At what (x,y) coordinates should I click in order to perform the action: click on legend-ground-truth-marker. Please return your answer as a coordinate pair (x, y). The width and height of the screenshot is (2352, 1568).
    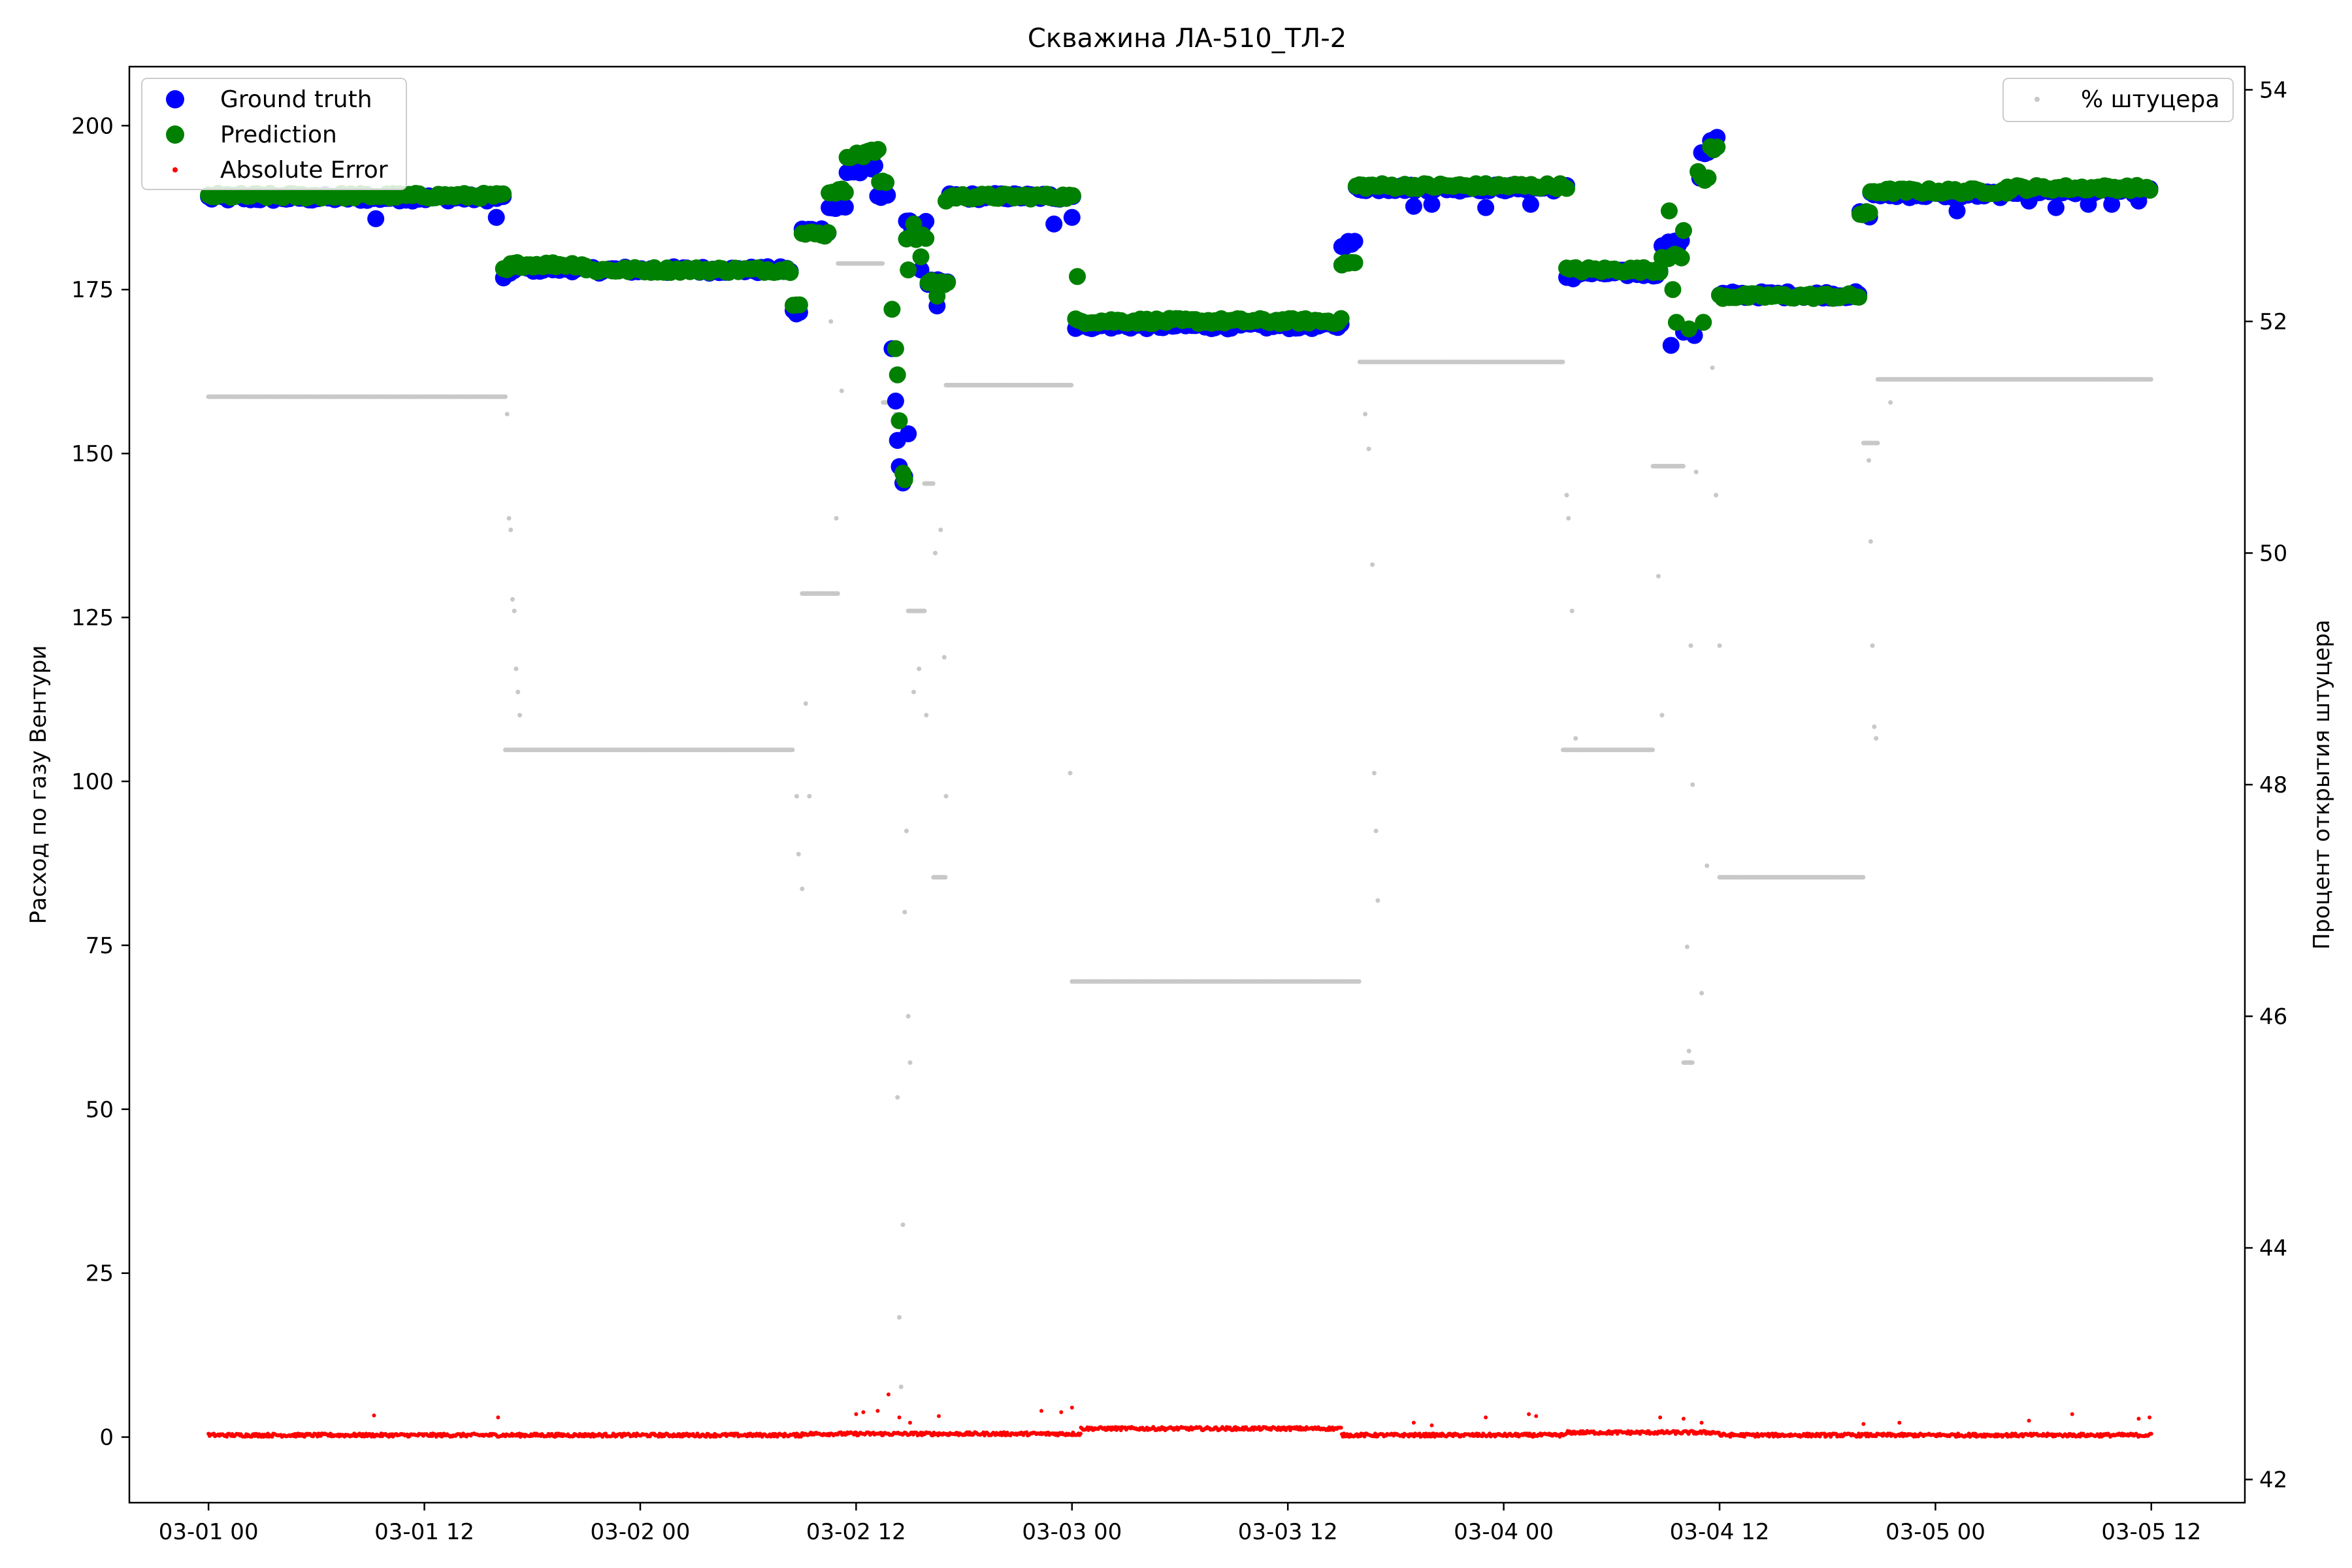
    Looking at the image, I should click on (175, 99).